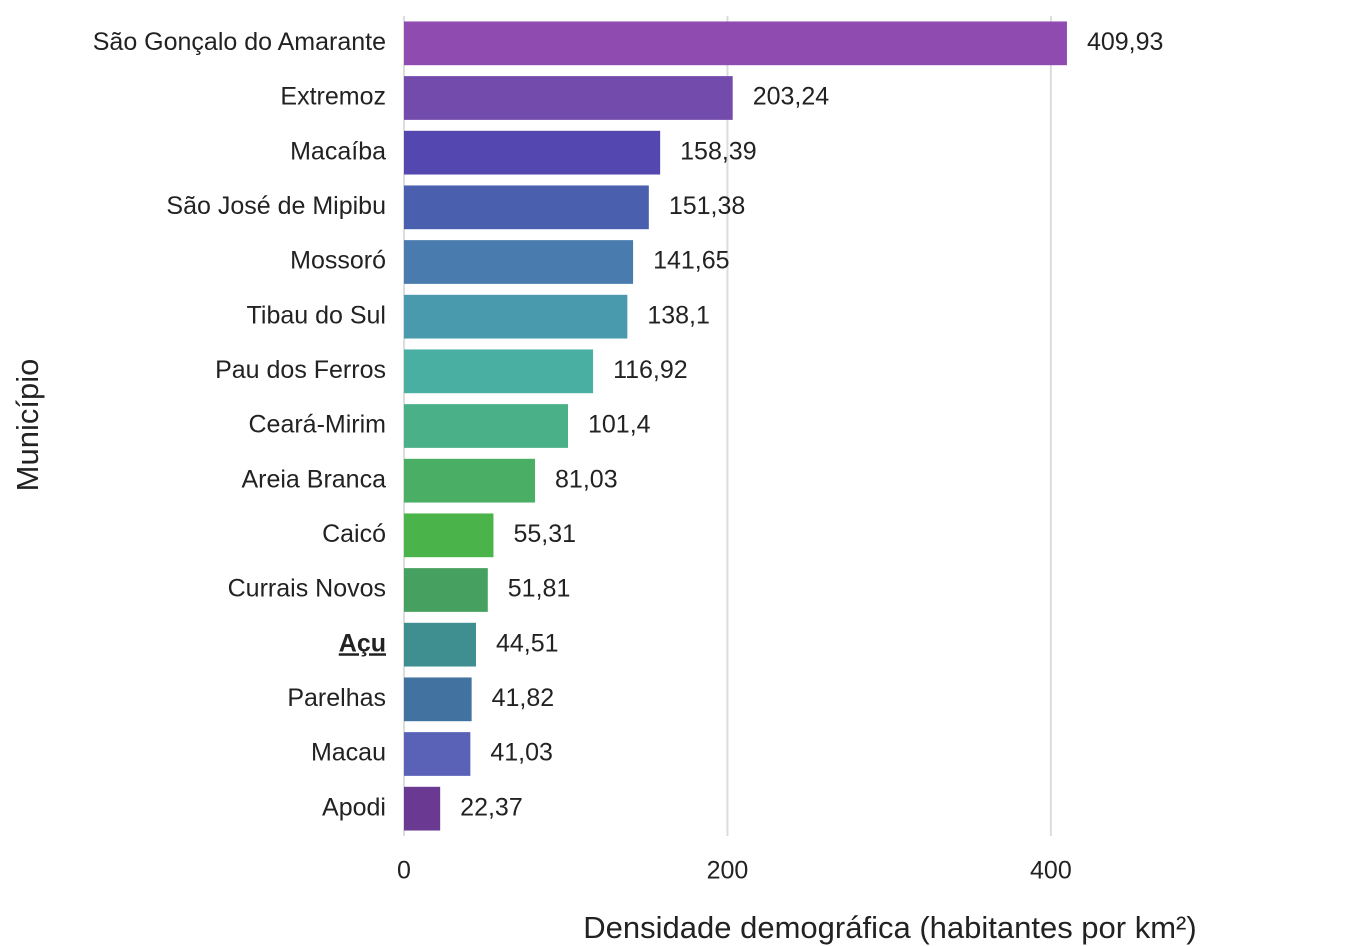 The width and height of the screenshot is (1364, 946). What do you see at coordinates (404, 871) in the screenshot?
I see `x-tick-label: 0` at bounding box center [404, 871].